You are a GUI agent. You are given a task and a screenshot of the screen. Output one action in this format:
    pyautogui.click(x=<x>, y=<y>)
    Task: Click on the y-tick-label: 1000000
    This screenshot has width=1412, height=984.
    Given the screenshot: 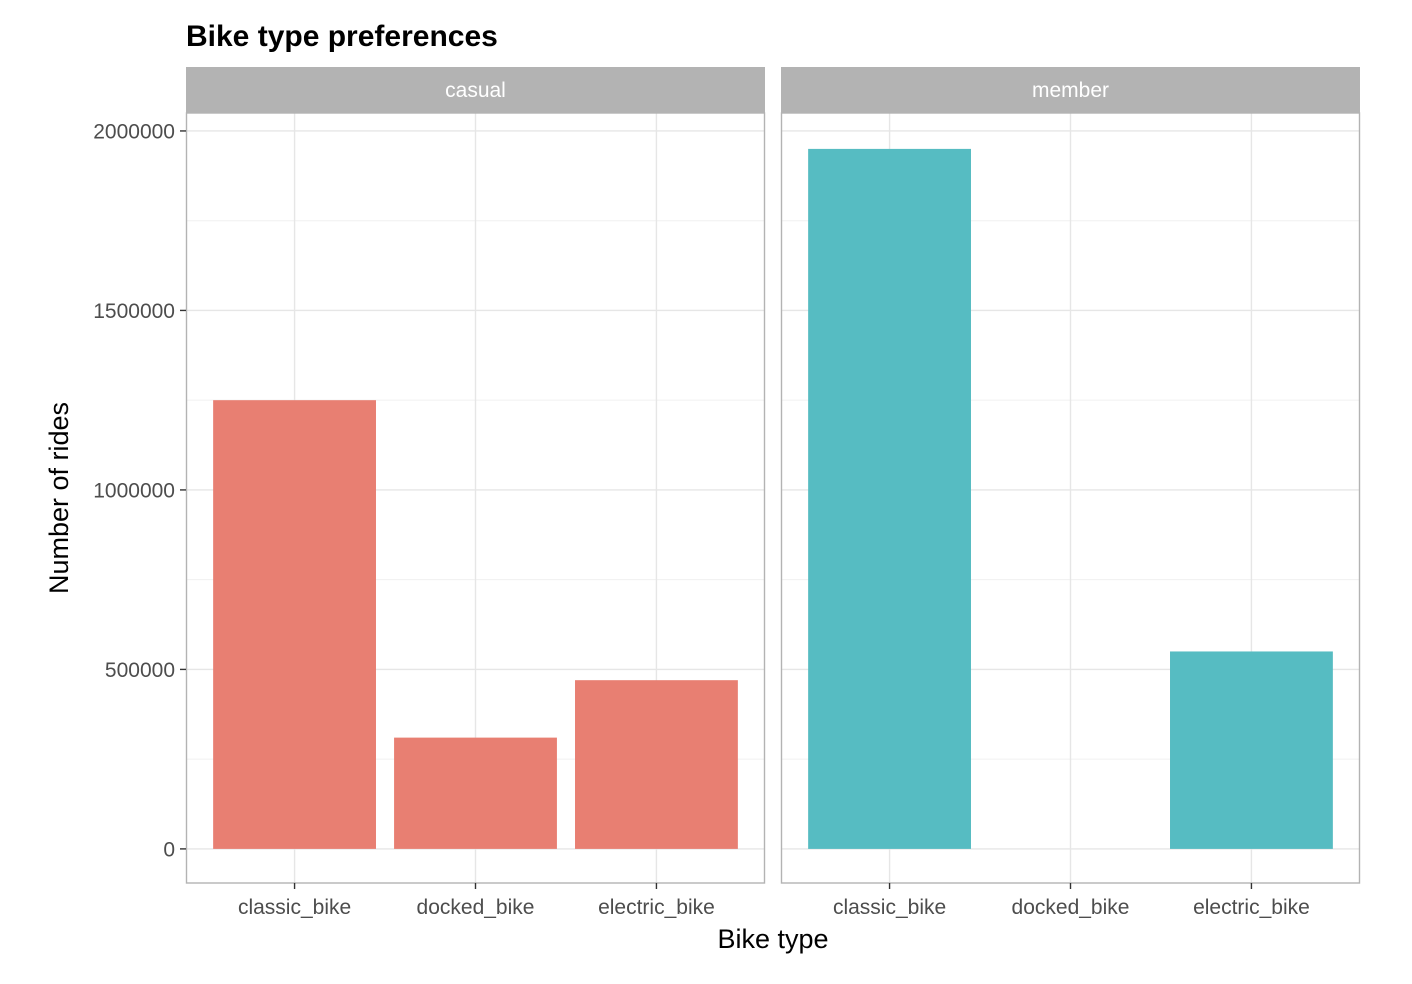 What is the action you would take?
    pyautogui.click(x=134, y=490)
    